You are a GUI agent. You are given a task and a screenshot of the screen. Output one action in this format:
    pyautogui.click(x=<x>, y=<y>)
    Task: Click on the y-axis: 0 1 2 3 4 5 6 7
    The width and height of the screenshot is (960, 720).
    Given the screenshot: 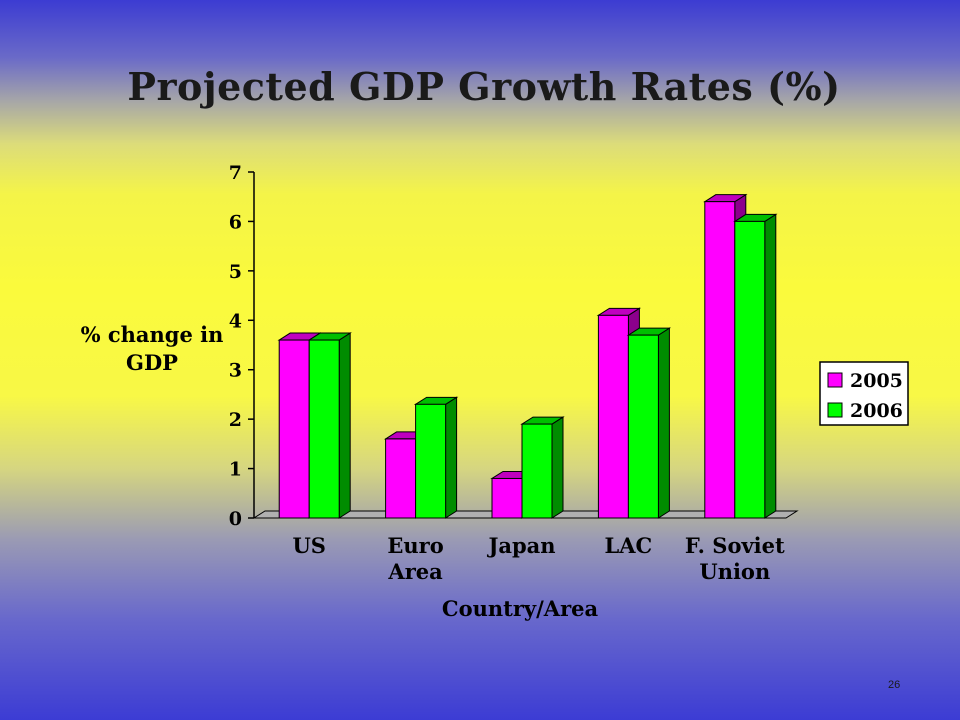 What is the action you would take?
    pyautogui.click(x=242, y=346)
    